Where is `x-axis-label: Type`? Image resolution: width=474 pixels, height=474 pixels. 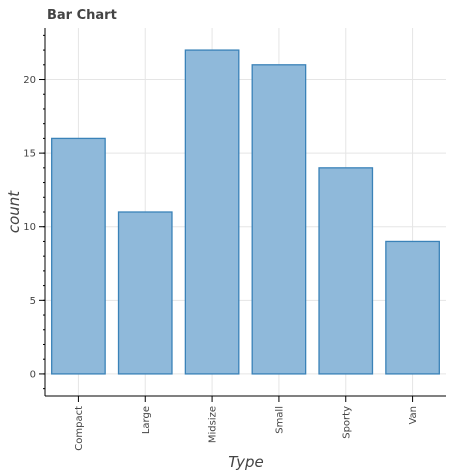 x-axis-label: Type is located at coordinates (246, 462).